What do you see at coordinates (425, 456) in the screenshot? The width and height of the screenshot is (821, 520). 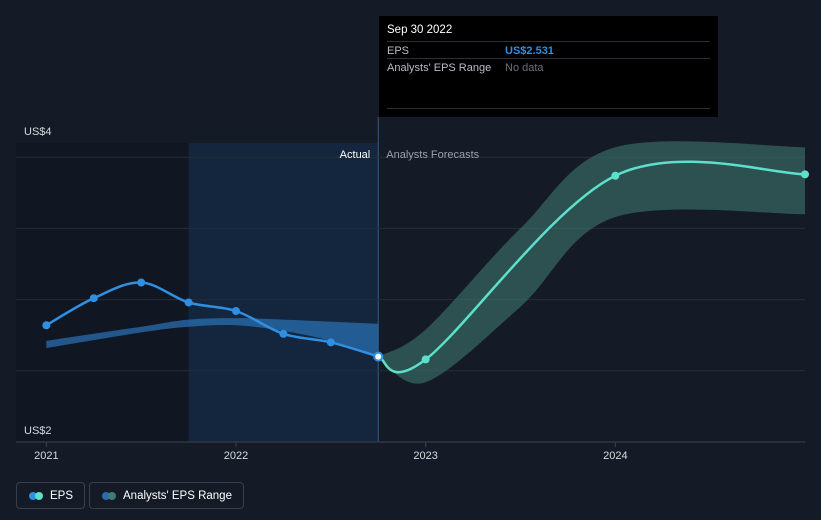 I see `x-tick-label-2: 2023` at bounding box center [425, 456].